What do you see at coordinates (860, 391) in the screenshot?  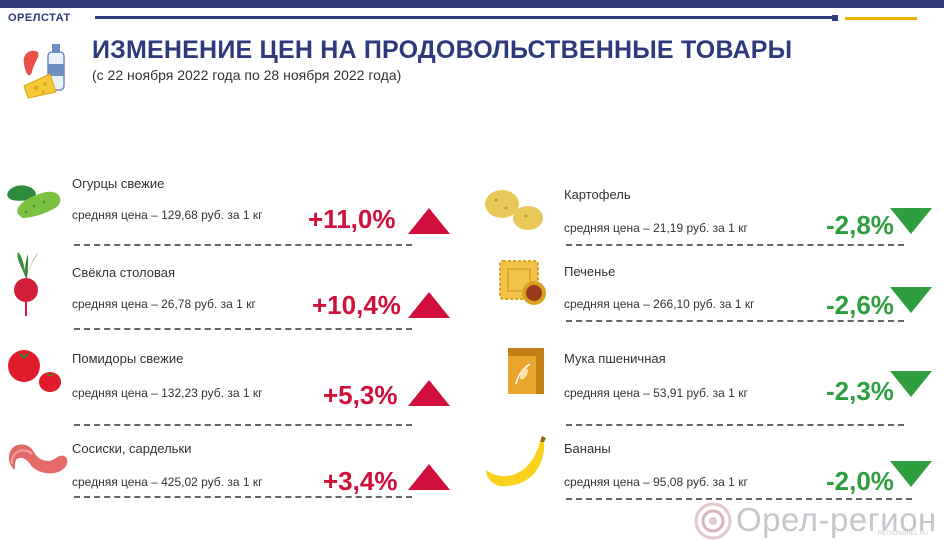 I see `change-value: -2,3%` at bounding box center [860, 391].